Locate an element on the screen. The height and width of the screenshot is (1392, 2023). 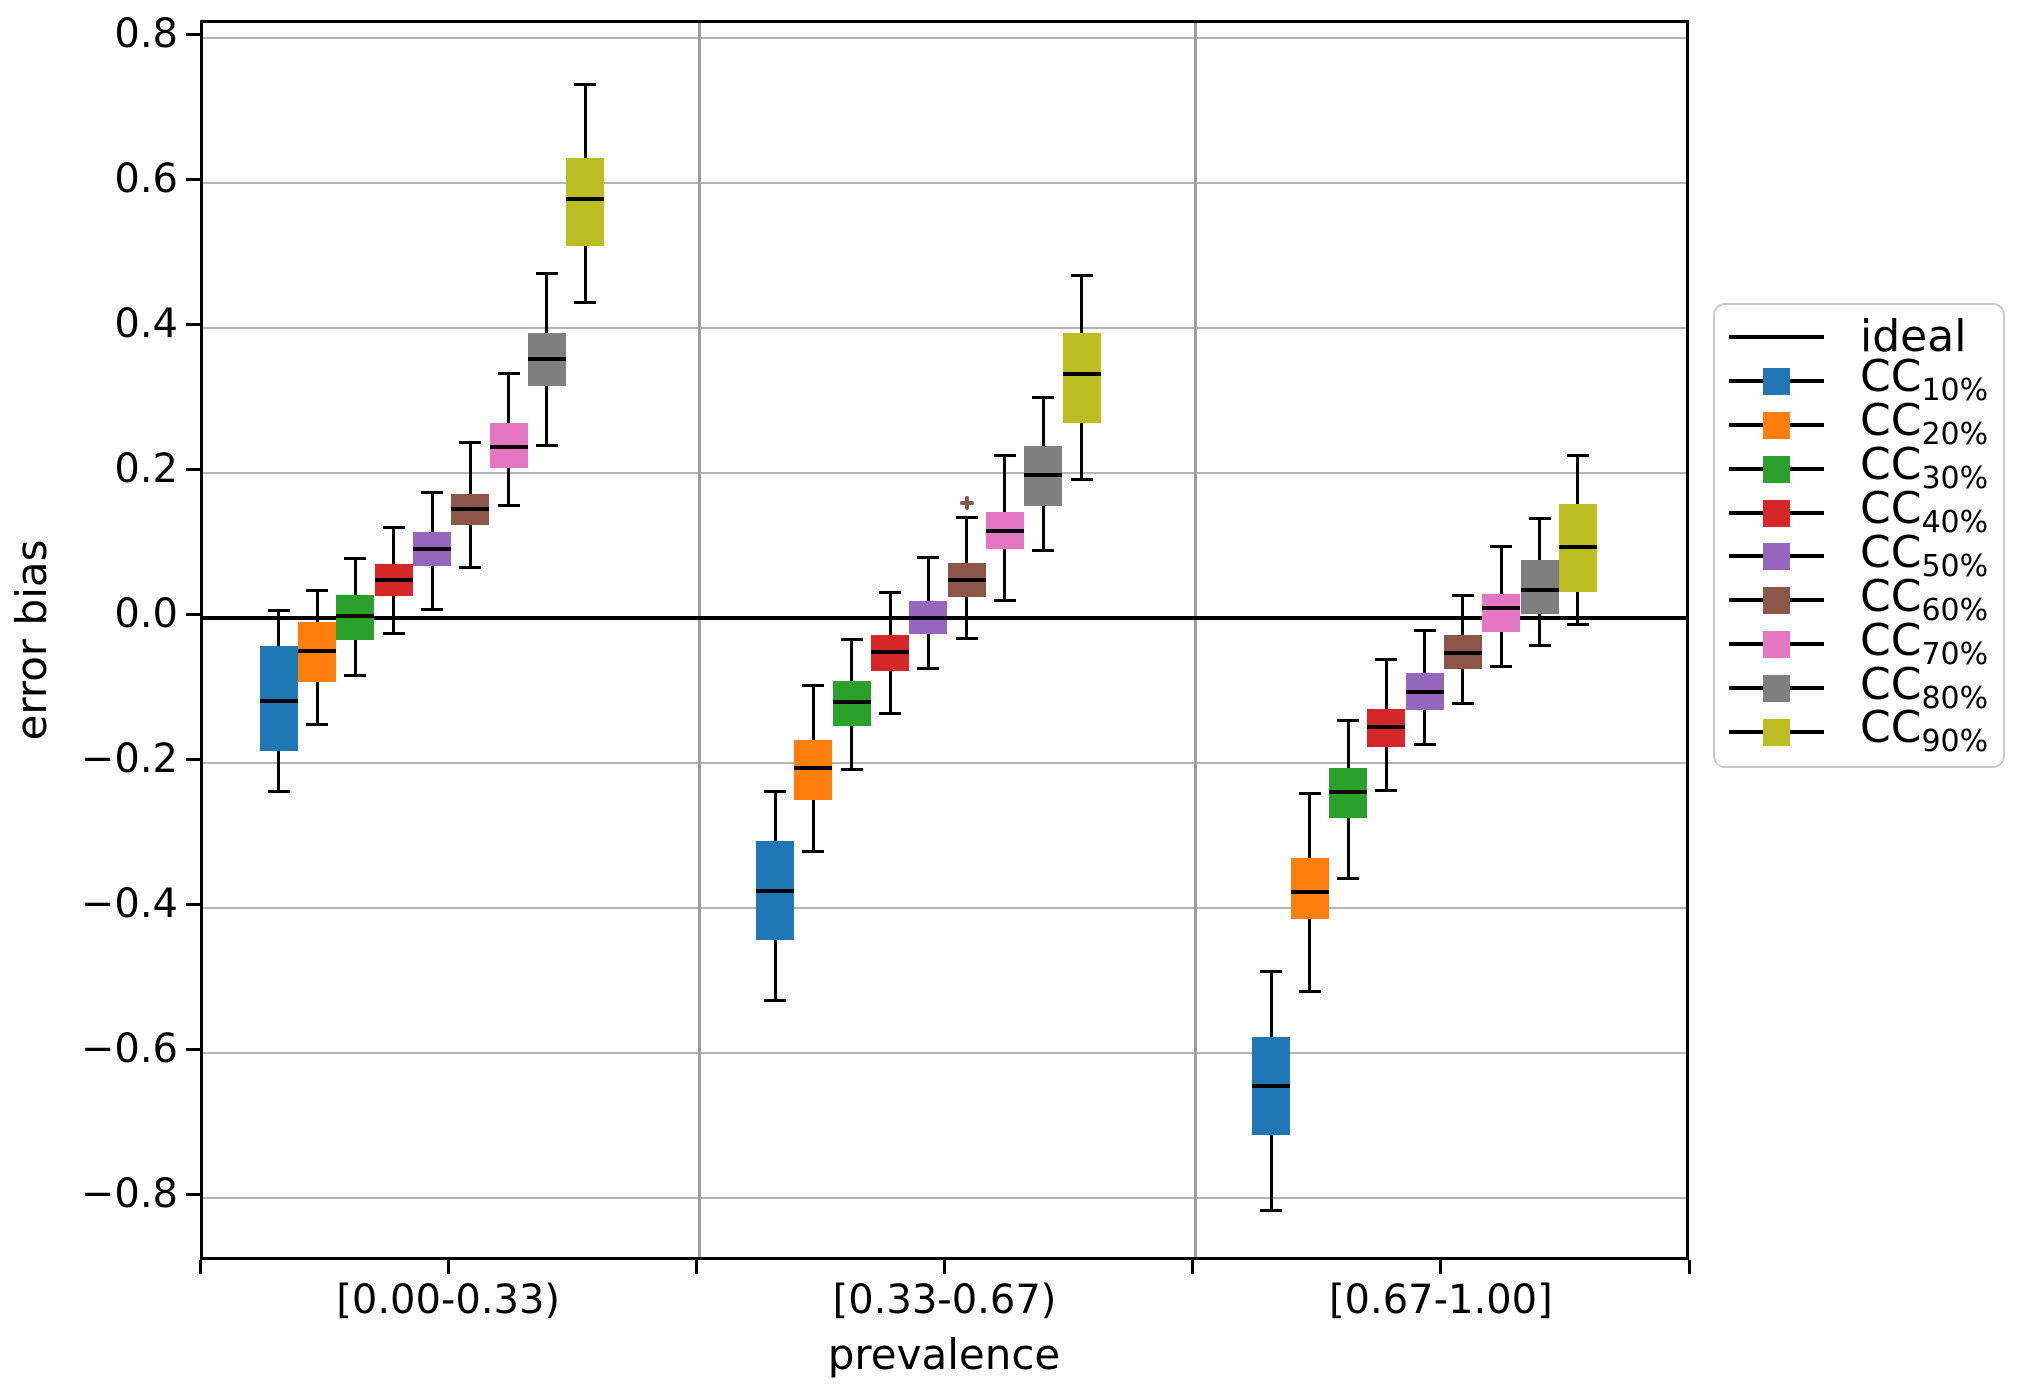
legend-entry-label: CC40% is located at coordinates (1924, 512).